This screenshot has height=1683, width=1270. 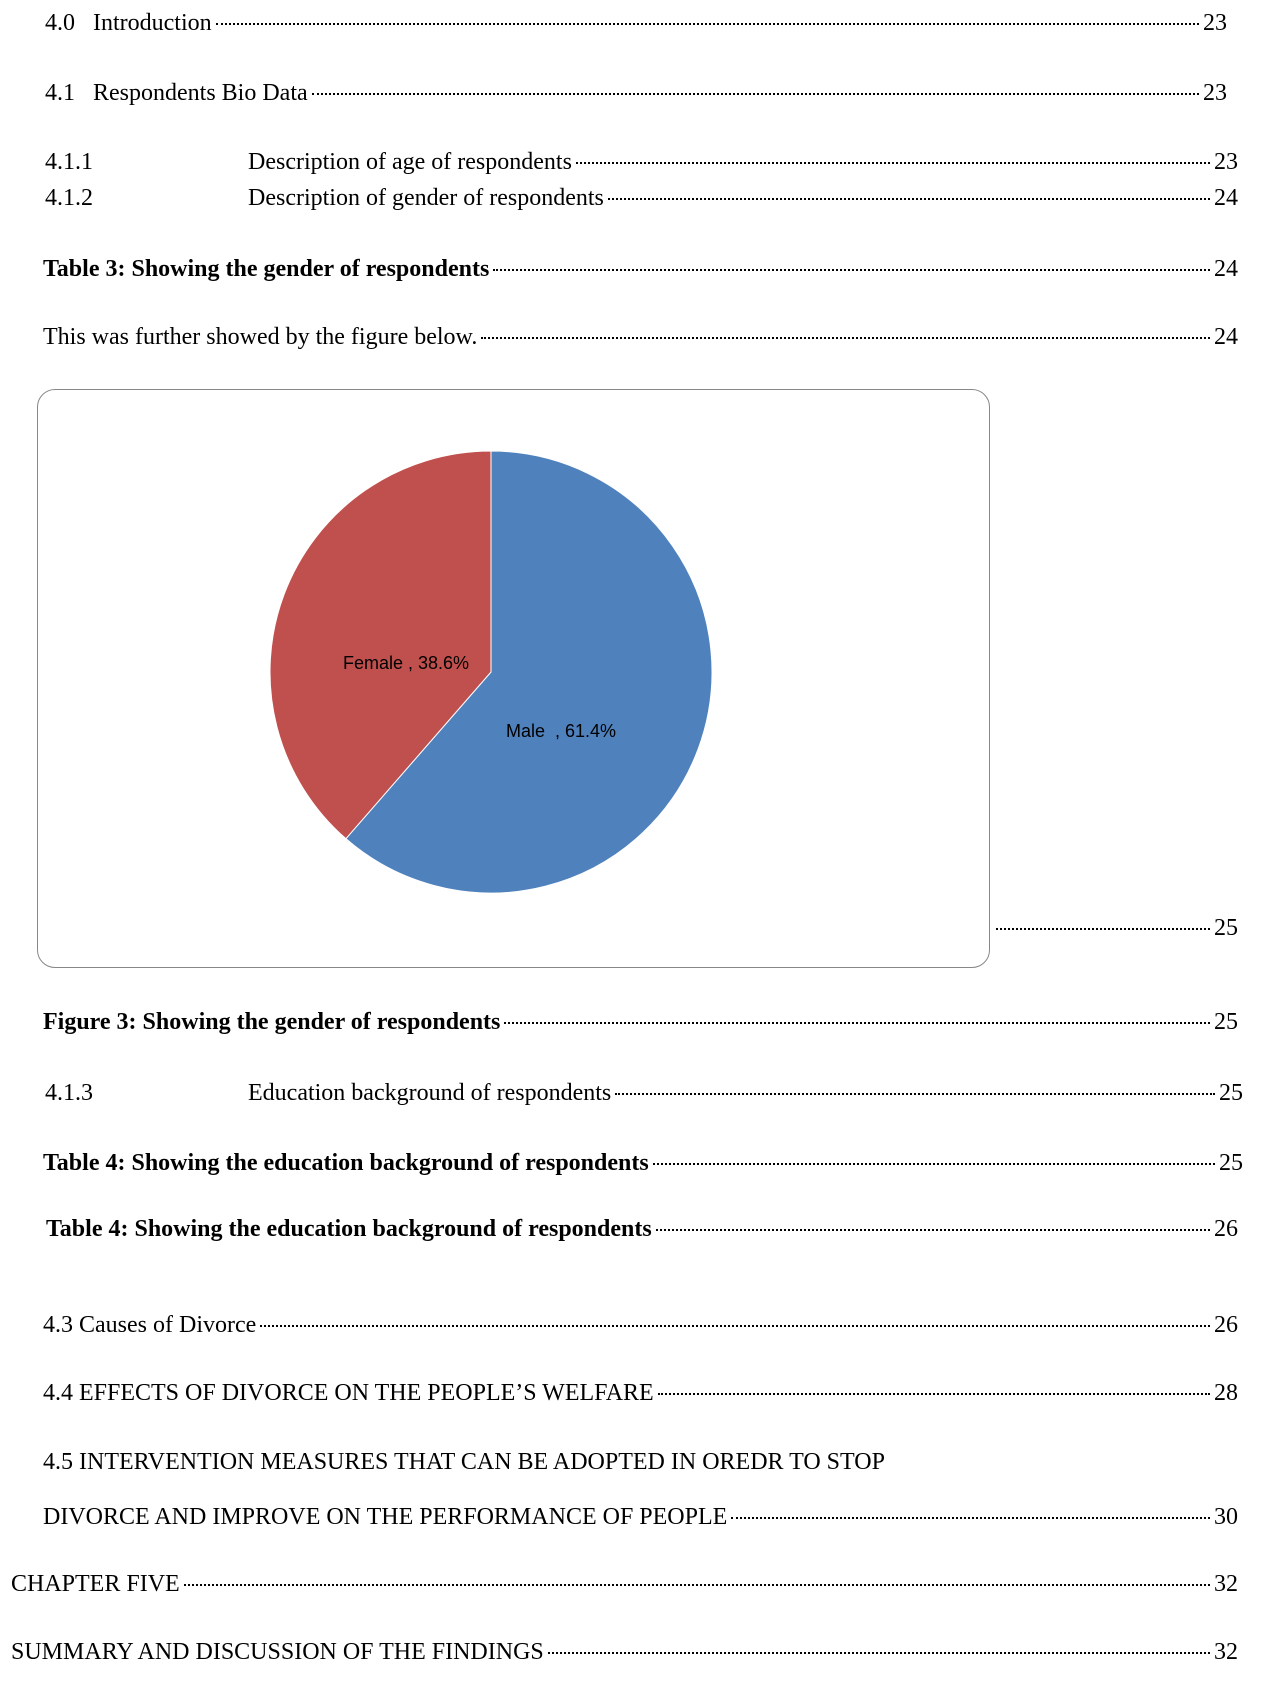 I want to click on toc-entry: SUMMARY AND DISCUSSION OF THE FINDINGS 32, so click(x=624, y=1652).